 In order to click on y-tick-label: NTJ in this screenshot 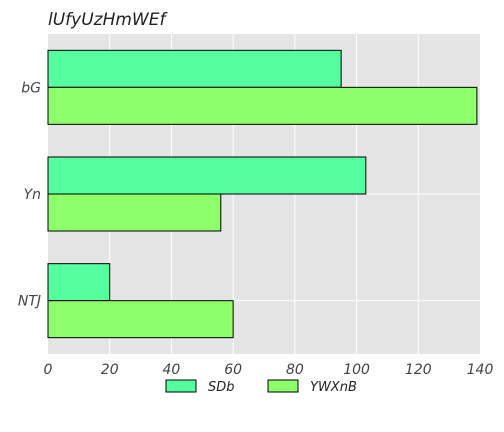, I will do `click(29, 302)`.